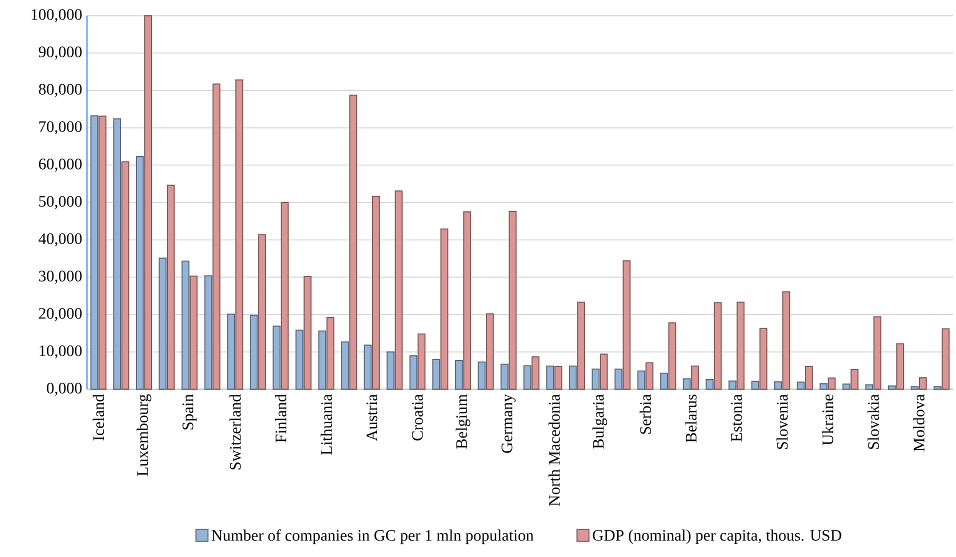  What do you see at coordinates (717, 536) in the screenshot?
I see `legend-label: GDP (nominal) per capita, thous. USD` at bounding box center [717, 536].